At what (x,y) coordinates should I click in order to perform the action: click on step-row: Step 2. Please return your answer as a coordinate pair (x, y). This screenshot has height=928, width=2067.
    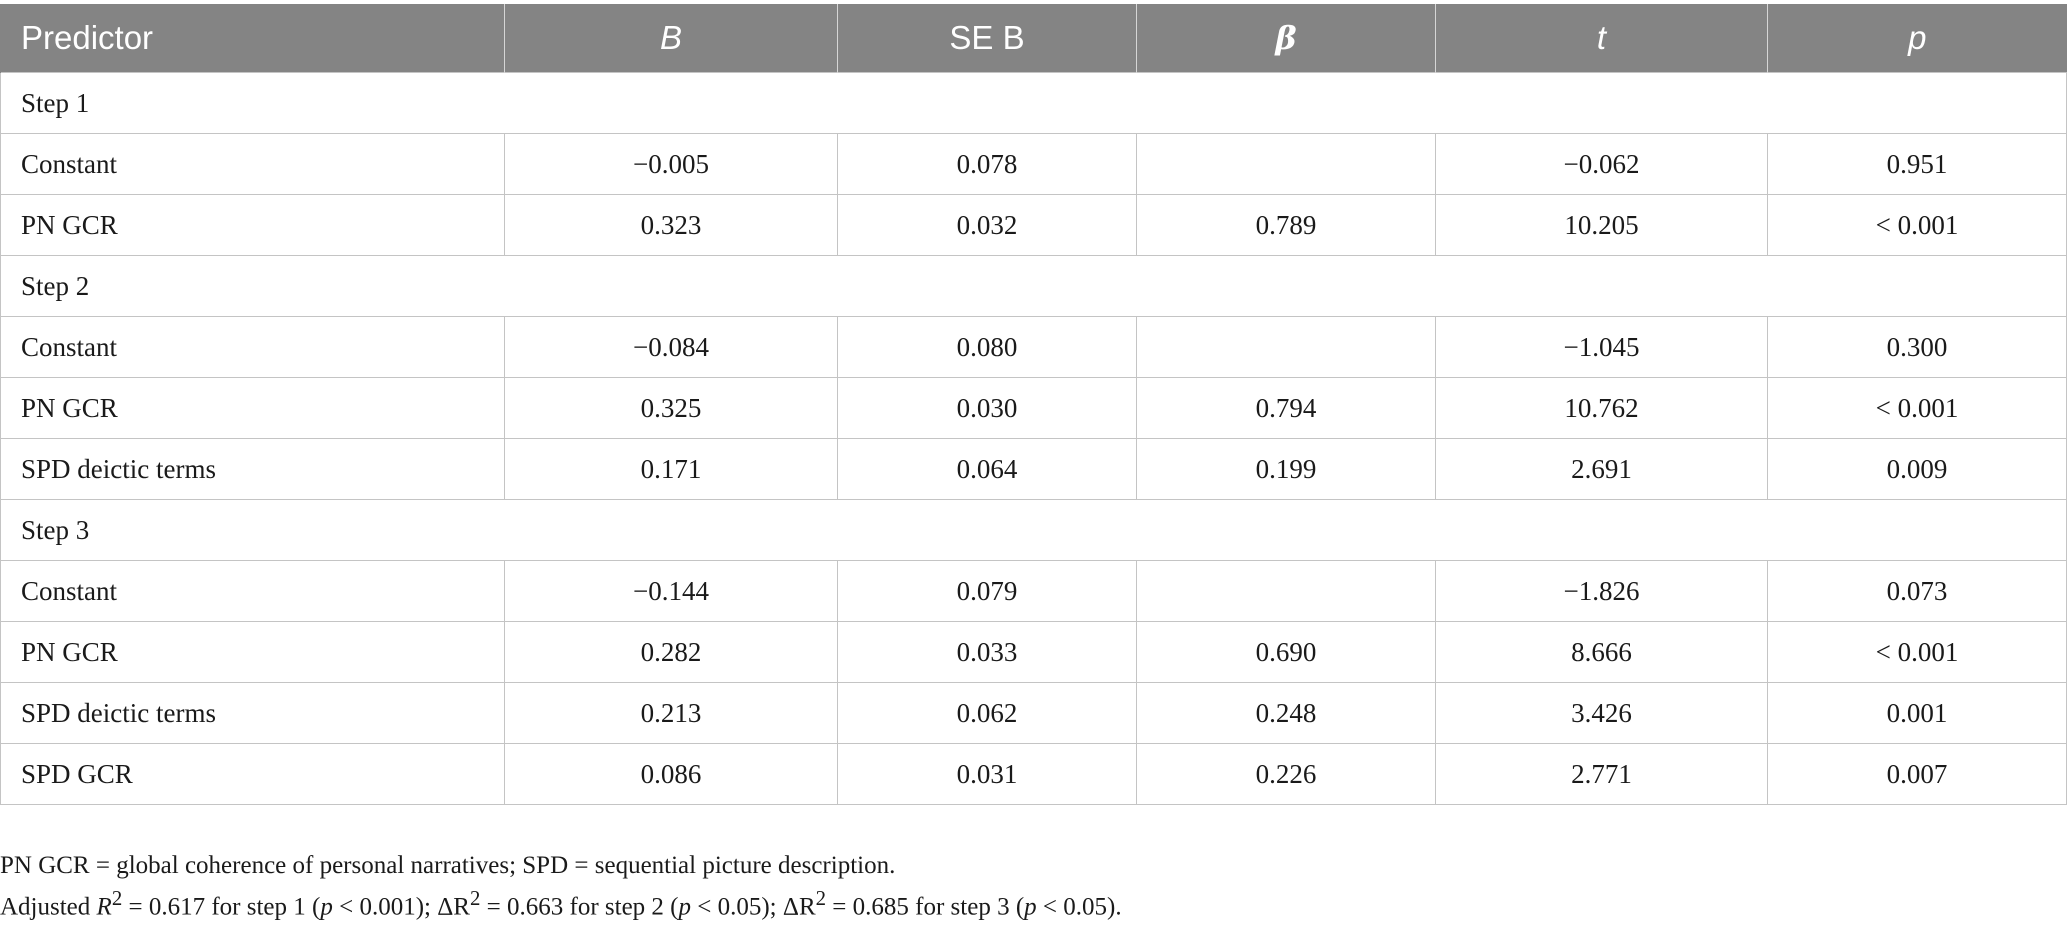
    Looking at the image, I should click on (1033, 286).